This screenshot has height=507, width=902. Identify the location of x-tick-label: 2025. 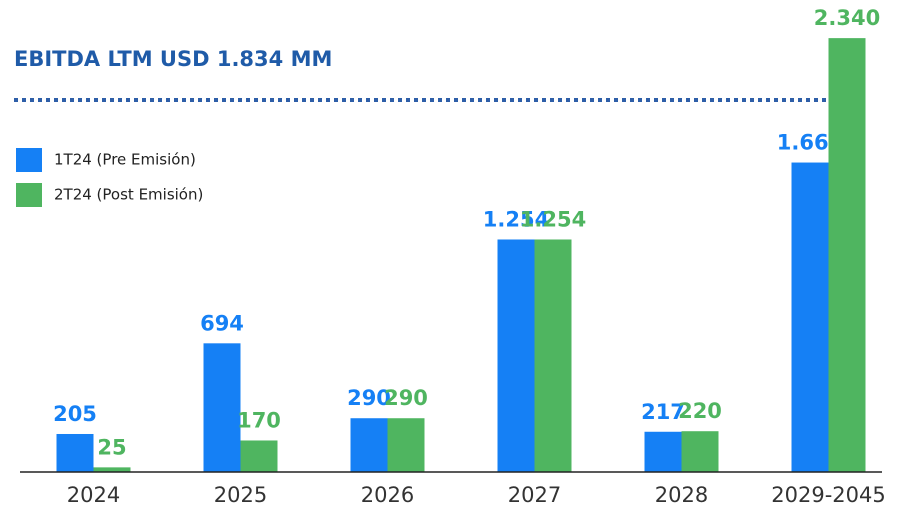
(240, 495).